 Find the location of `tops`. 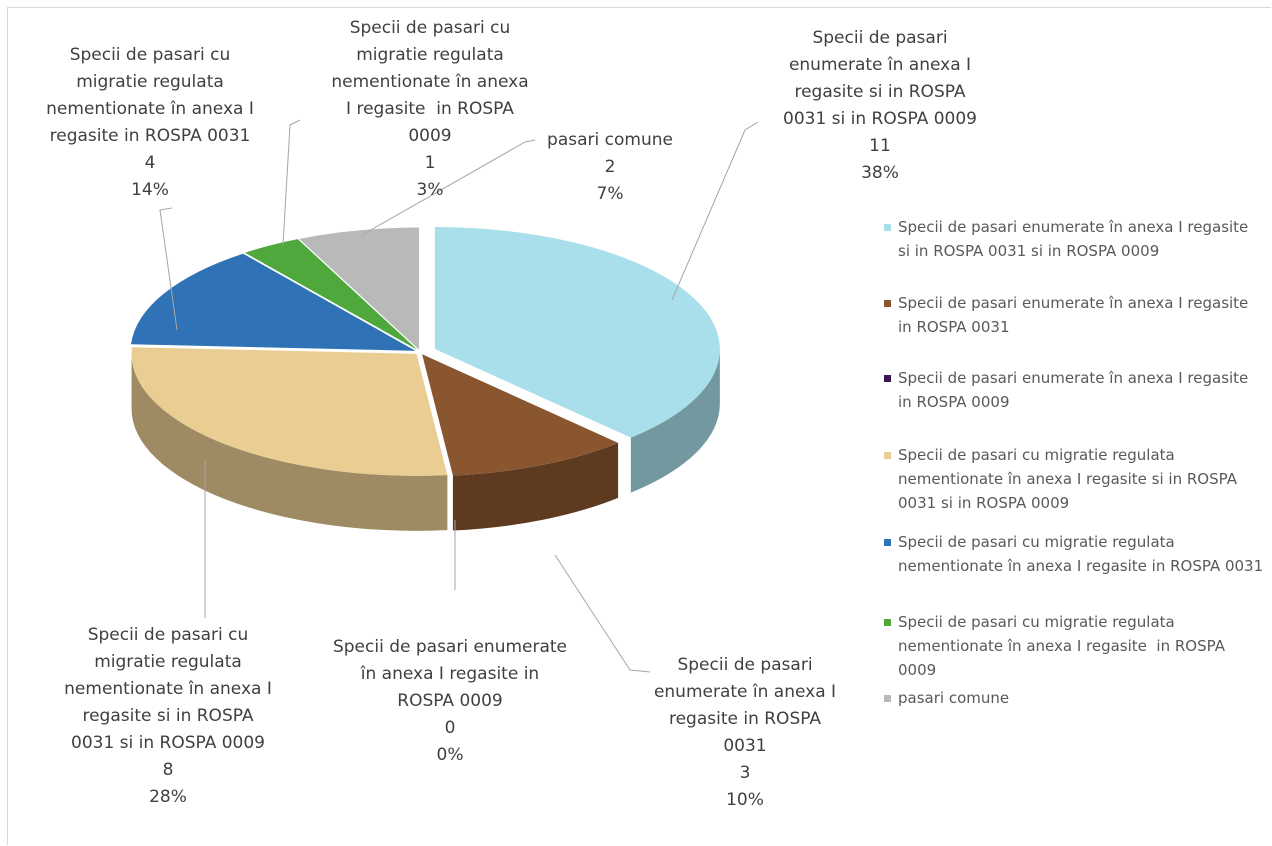

tops is located at coordinates (425, 351).